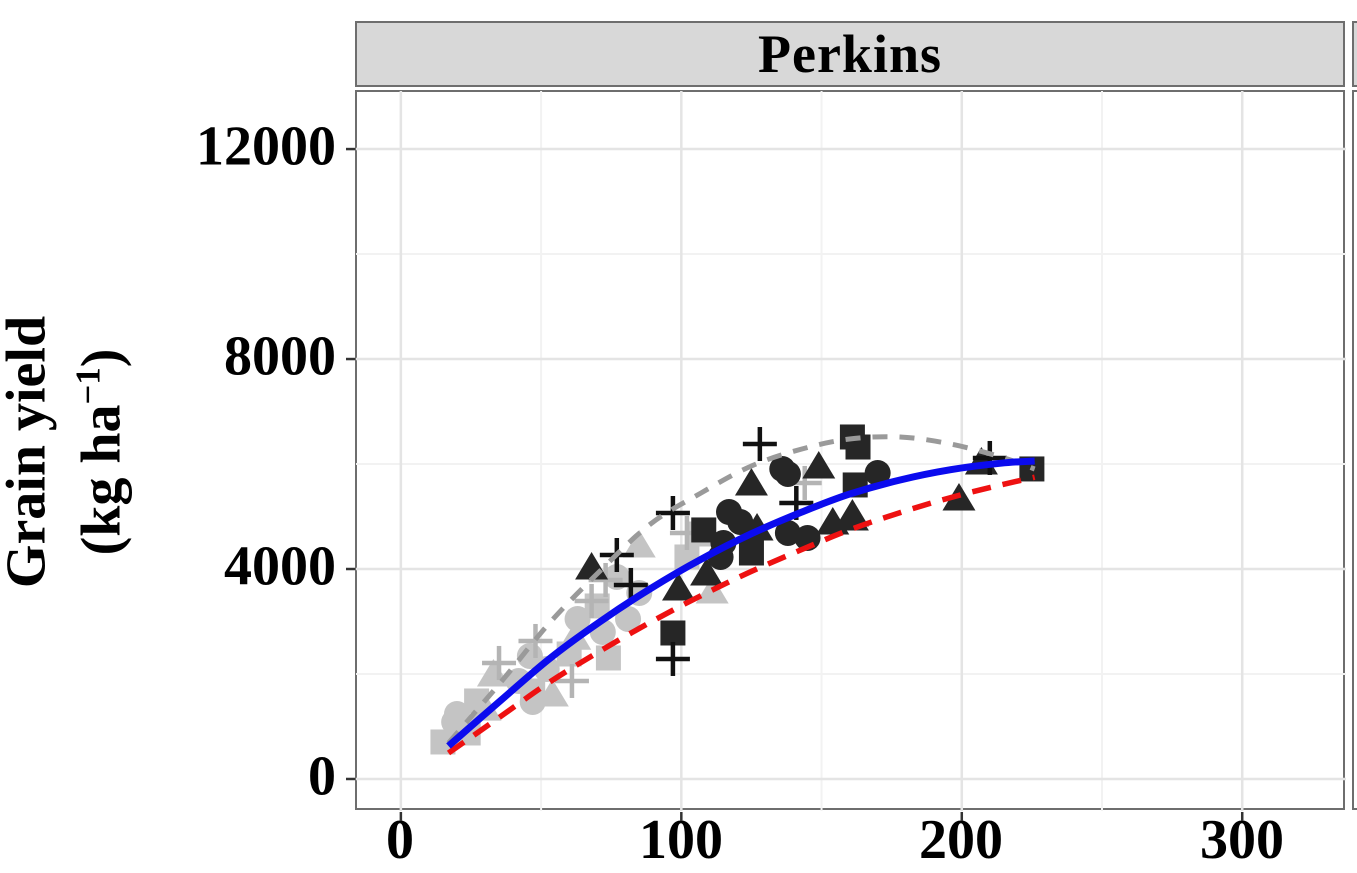 This screenshot has height=873, width=1357. I want to click on y-tick-label-0: 0, so click(322, 776).